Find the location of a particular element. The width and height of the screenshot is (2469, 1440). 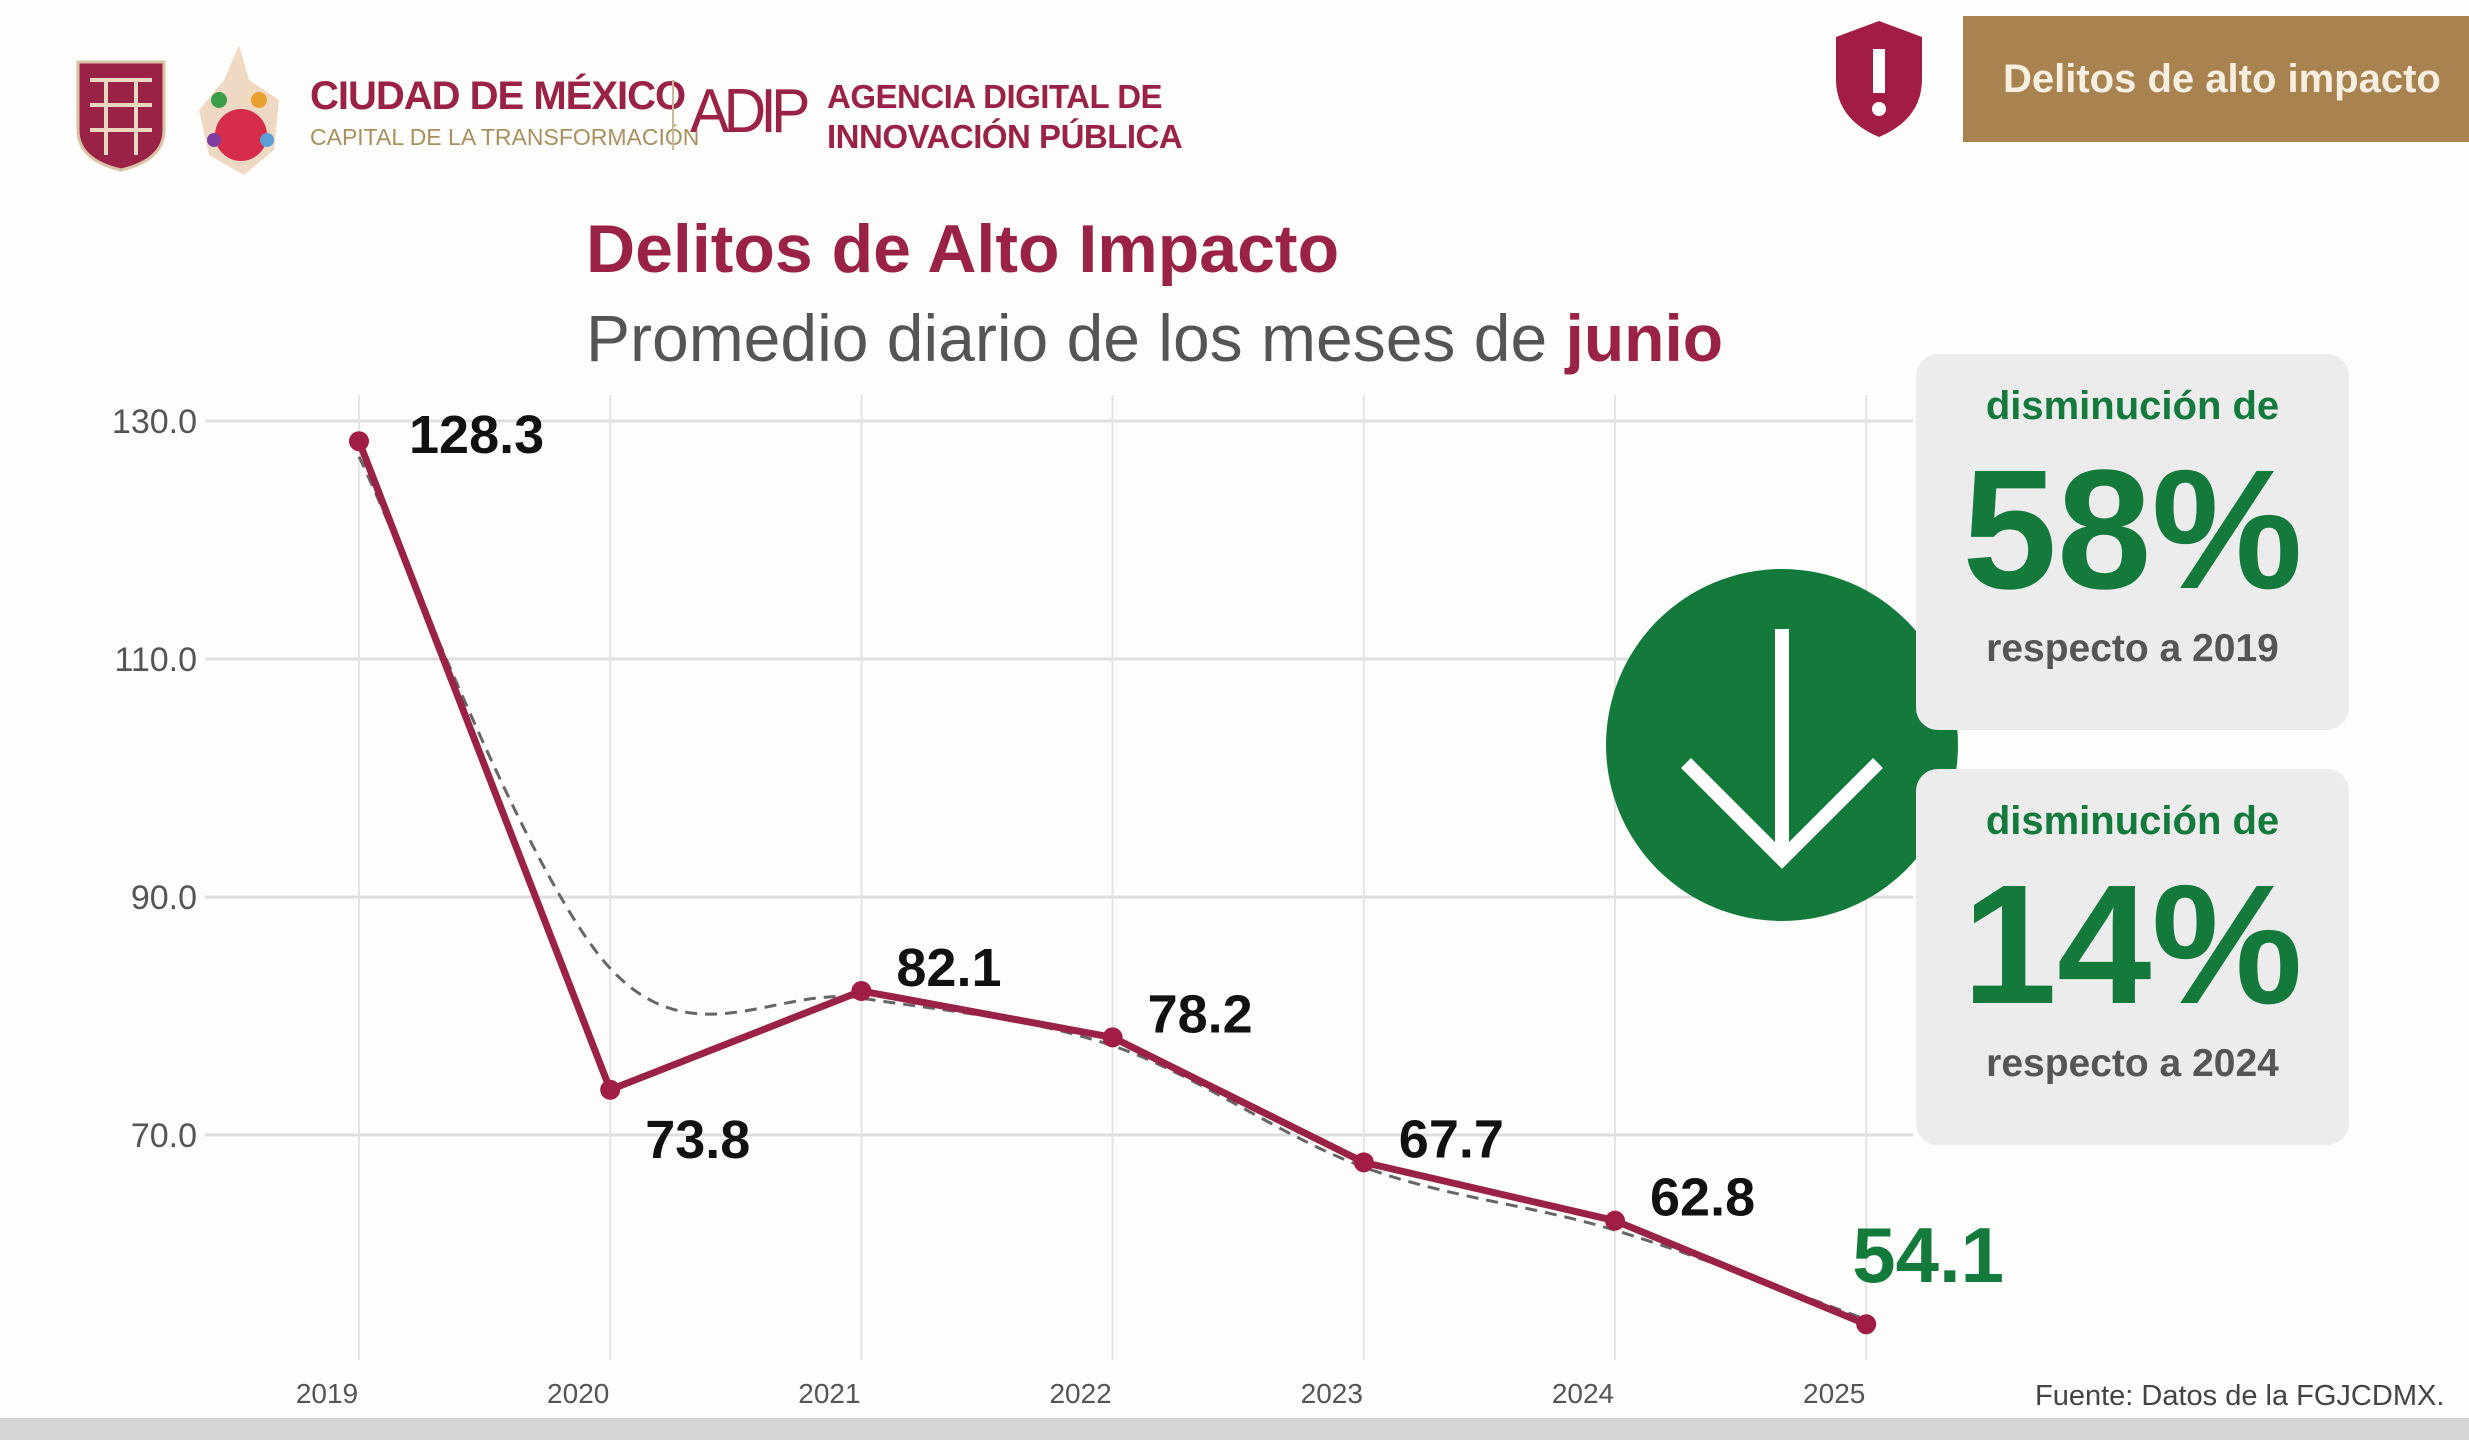

brand-title: CIUDAD DE MÉXICO is located at coordinates (498, 96).